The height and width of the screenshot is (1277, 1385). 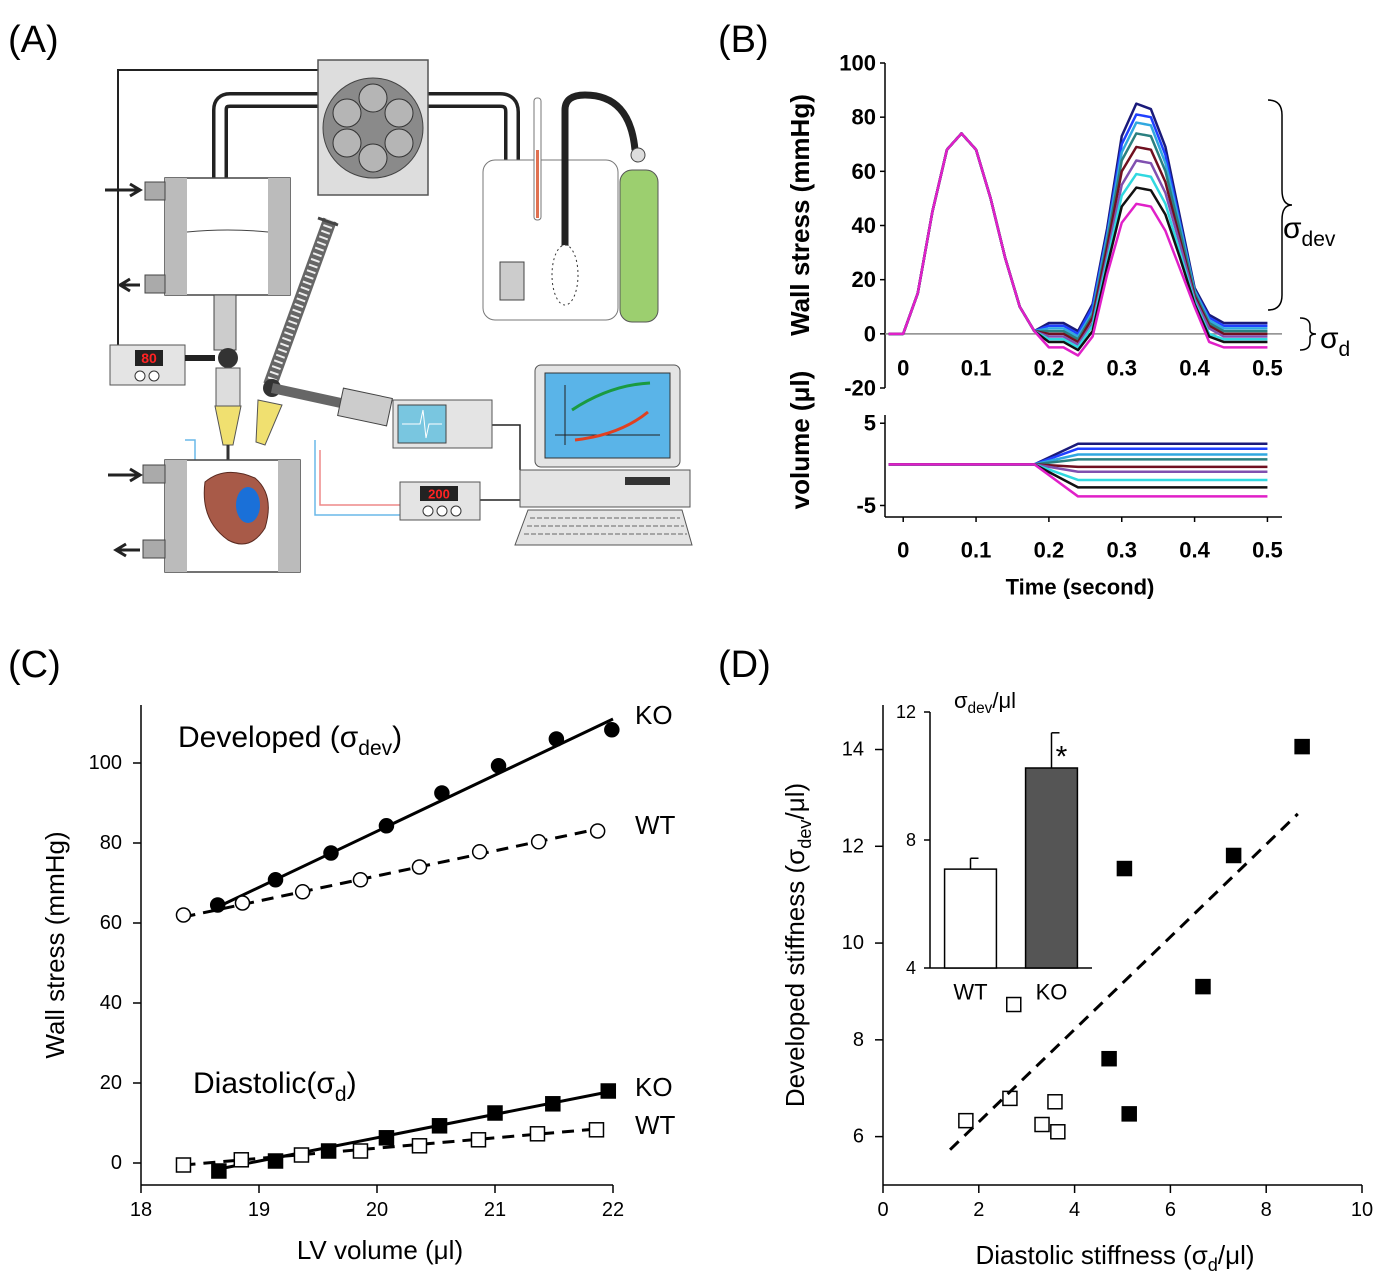 What do you see at coordinates (639, 246) in the screenshot?
I see `gas-cylinder` at bounding box center [639, 246].